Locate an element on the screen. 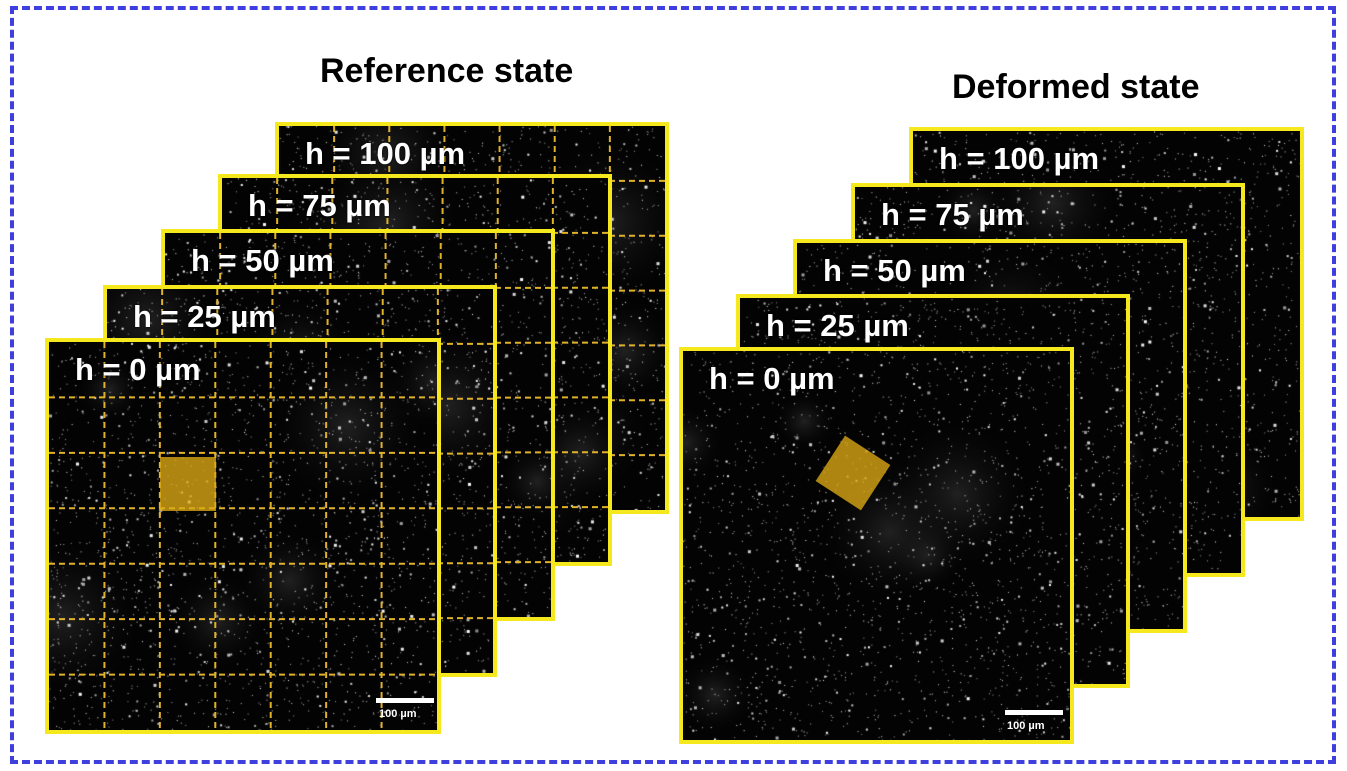  deformed-state-title: Deformed state is located at coordinates (1076, 87).